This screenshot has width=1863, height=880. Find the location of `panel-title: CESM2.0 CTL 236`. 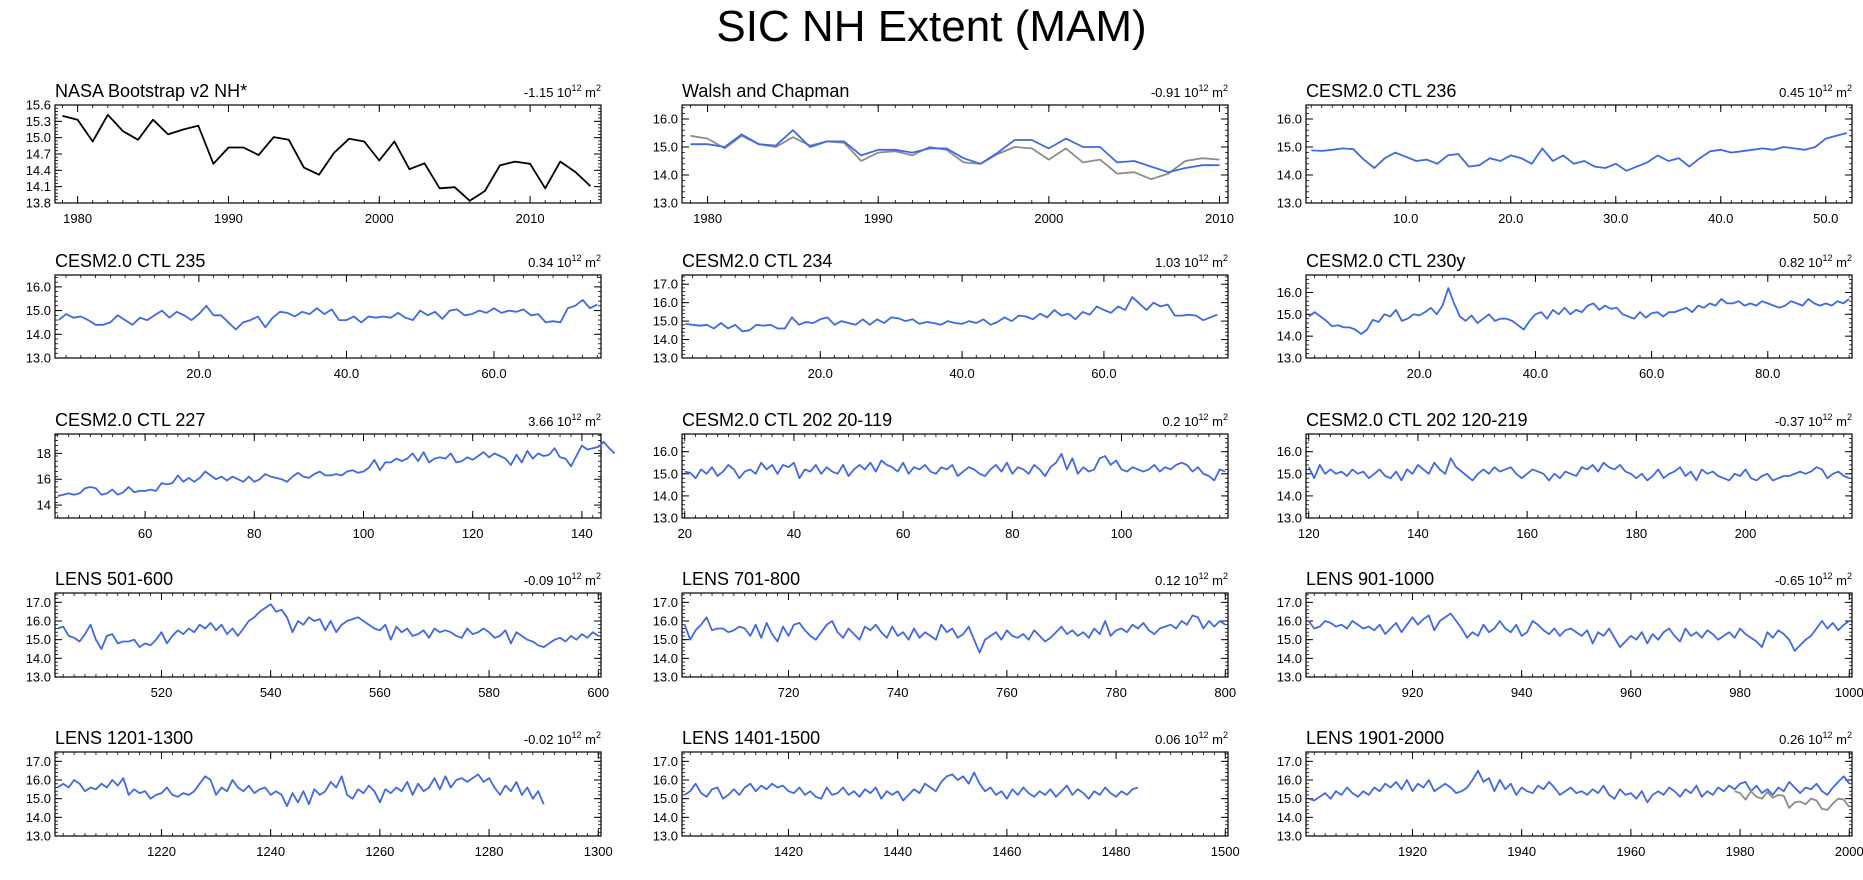

panel-title: CESM2.0 CTL 236 is located at coordinates (1381, 91).